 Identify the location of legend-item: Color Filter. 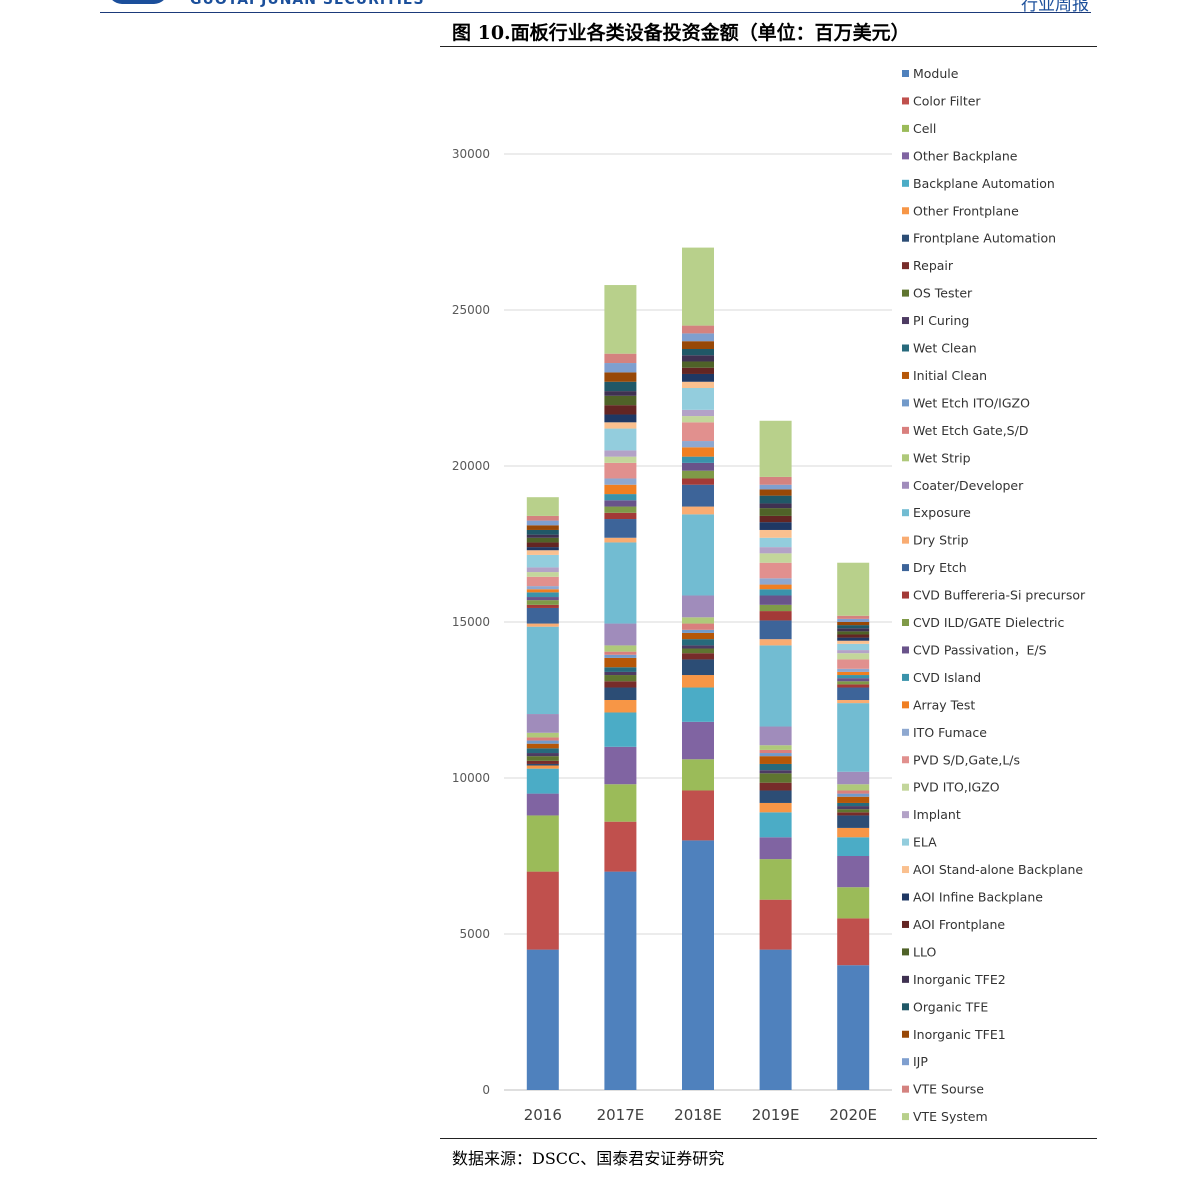
(941, 100).